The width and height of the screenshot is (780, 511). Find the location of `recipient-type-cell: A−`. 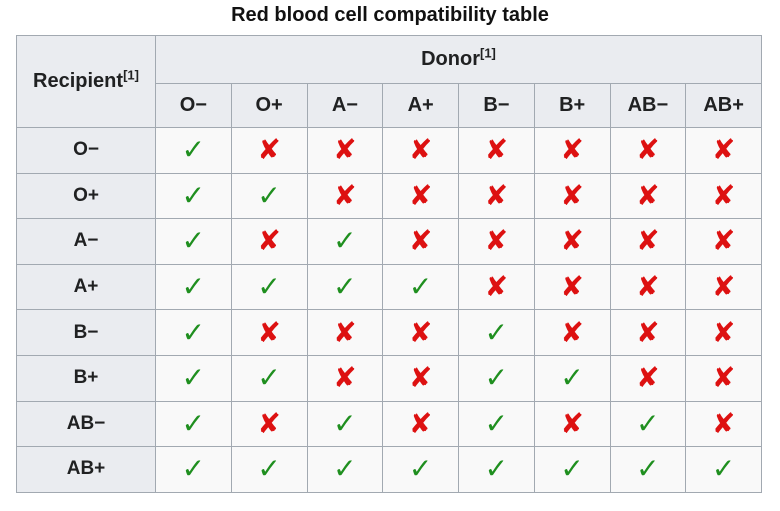

recipient-type-cell: A− is located at coordinates (86, 241).